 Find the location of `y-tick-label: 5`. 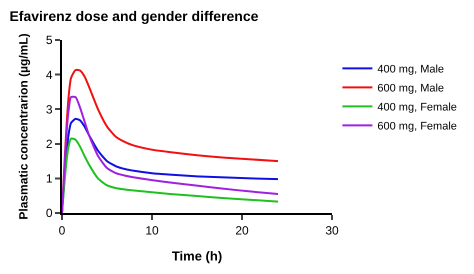

y-tick-label: 5 is located at coordinates (49, 40).